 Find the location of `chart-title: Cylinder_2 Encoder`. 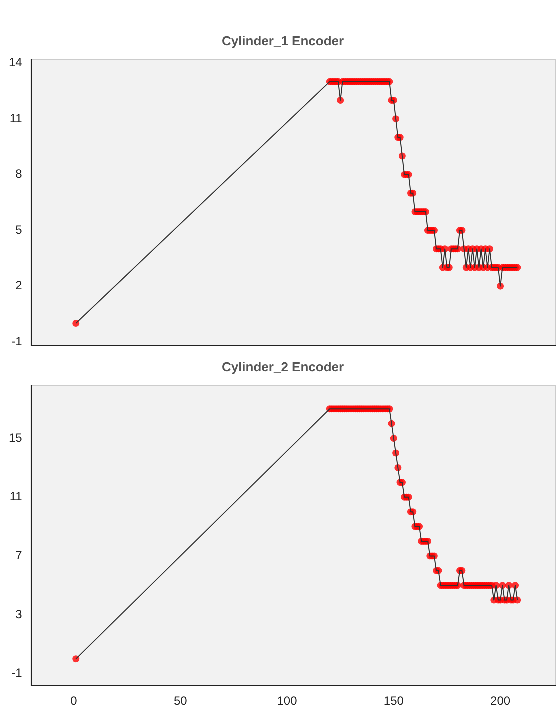

chart-title: Cylinder_2 Encoder is located at coordinates (283, 366).